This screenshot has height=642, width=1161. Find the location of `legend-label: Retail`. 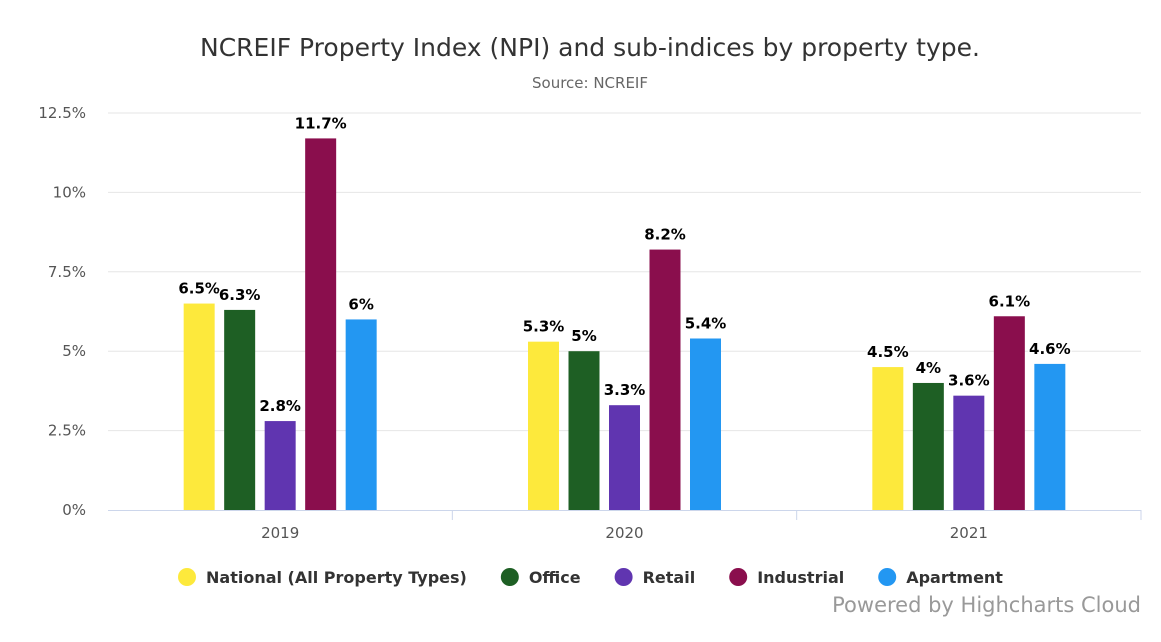

legend-label: Retail is located at coordinates (669, 577).